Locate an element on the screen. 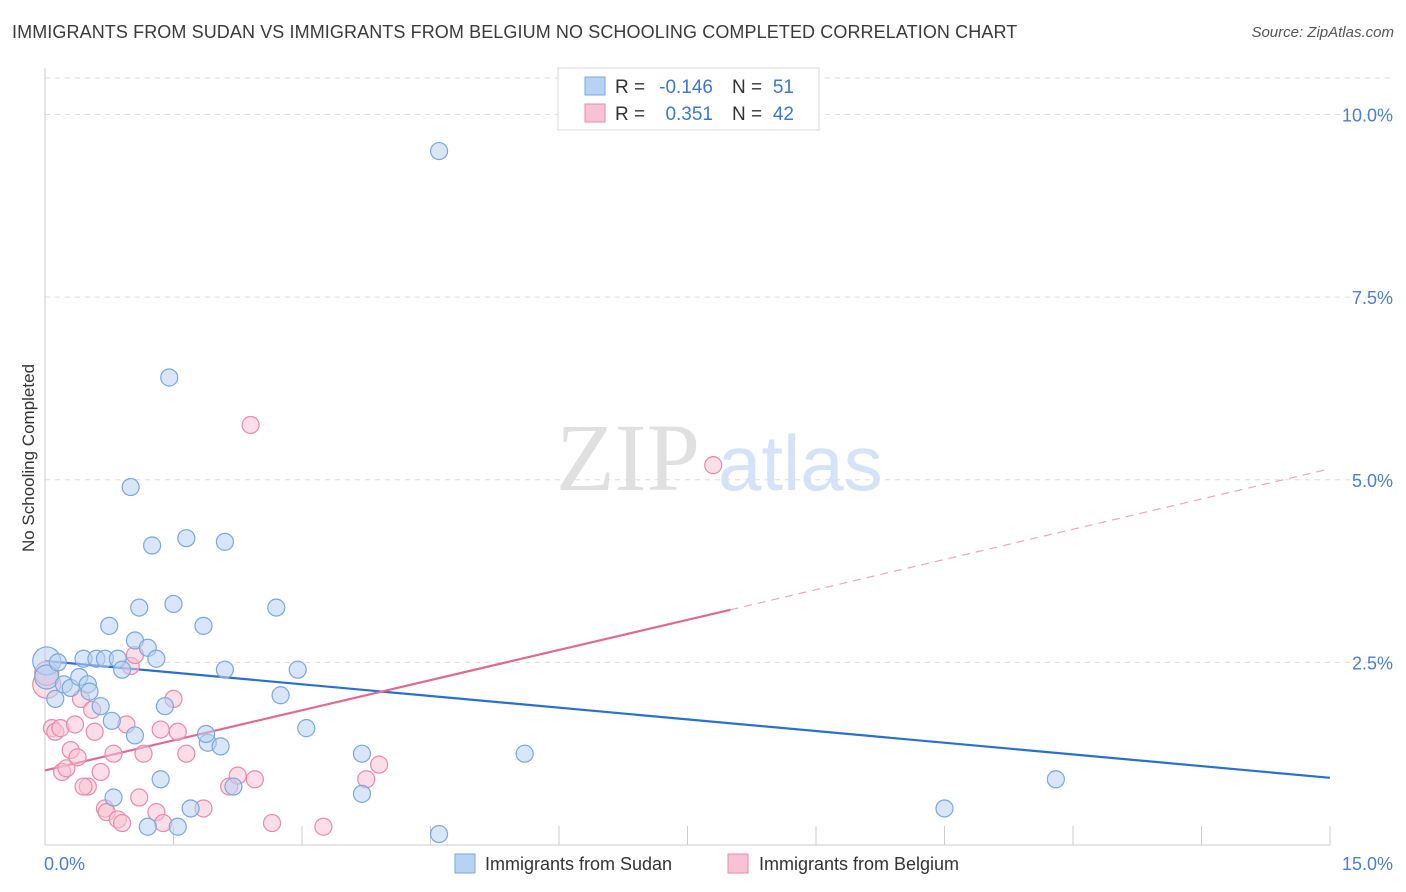  x-tick-label-min: 0.0% is located at coordinates (64, 864).